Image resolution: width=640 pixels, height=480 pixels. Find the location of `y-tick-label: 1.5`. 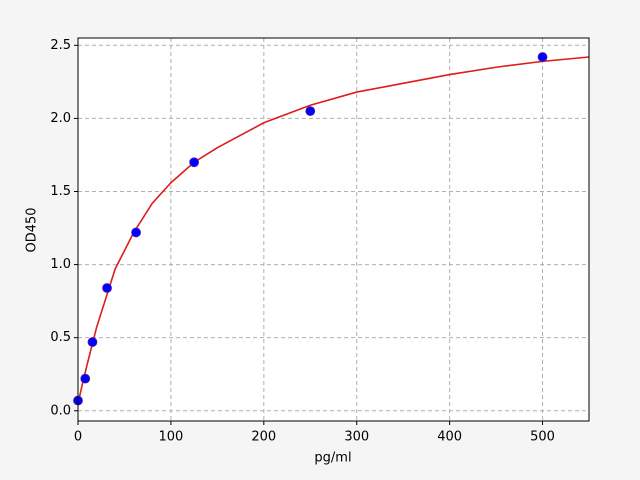

y-tick-label: 1.5 is located at coordinates (60, 191).